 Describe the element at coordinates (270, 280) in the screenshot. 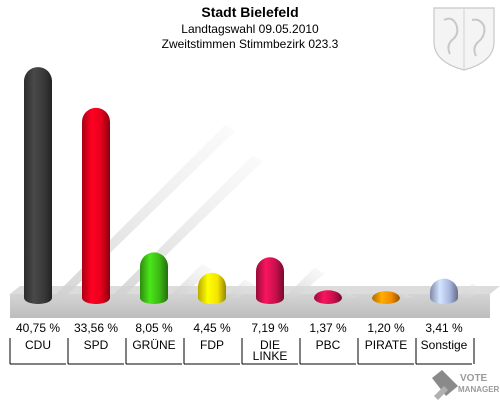

I see `bar-die-linke` at that location.